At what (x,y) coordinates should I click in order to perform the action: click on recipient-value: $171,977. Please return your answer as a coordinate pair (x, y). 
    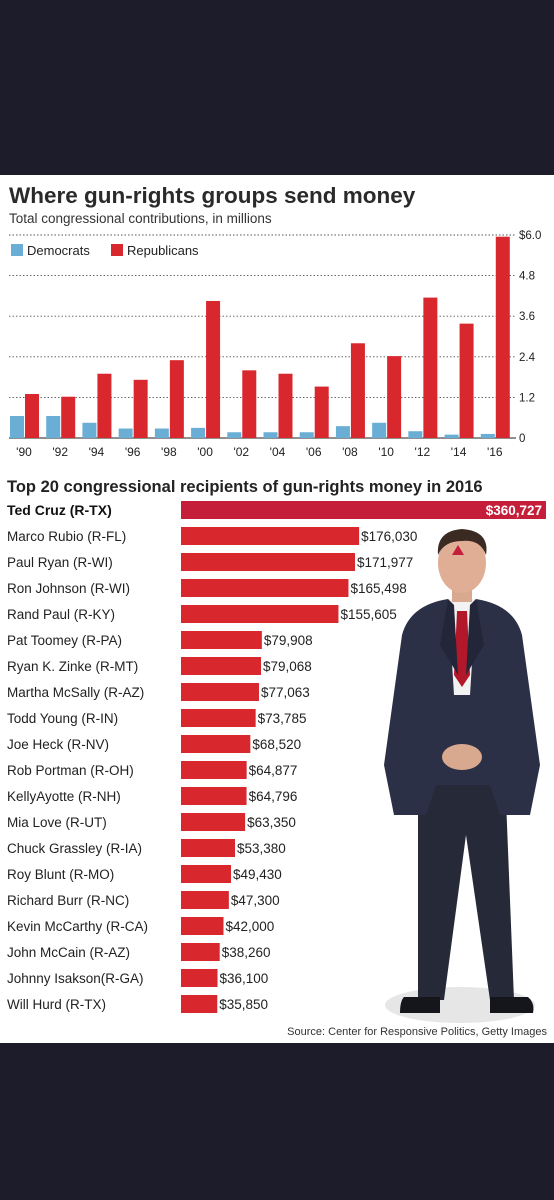
    Looking at the image, I should click on (385, 562).